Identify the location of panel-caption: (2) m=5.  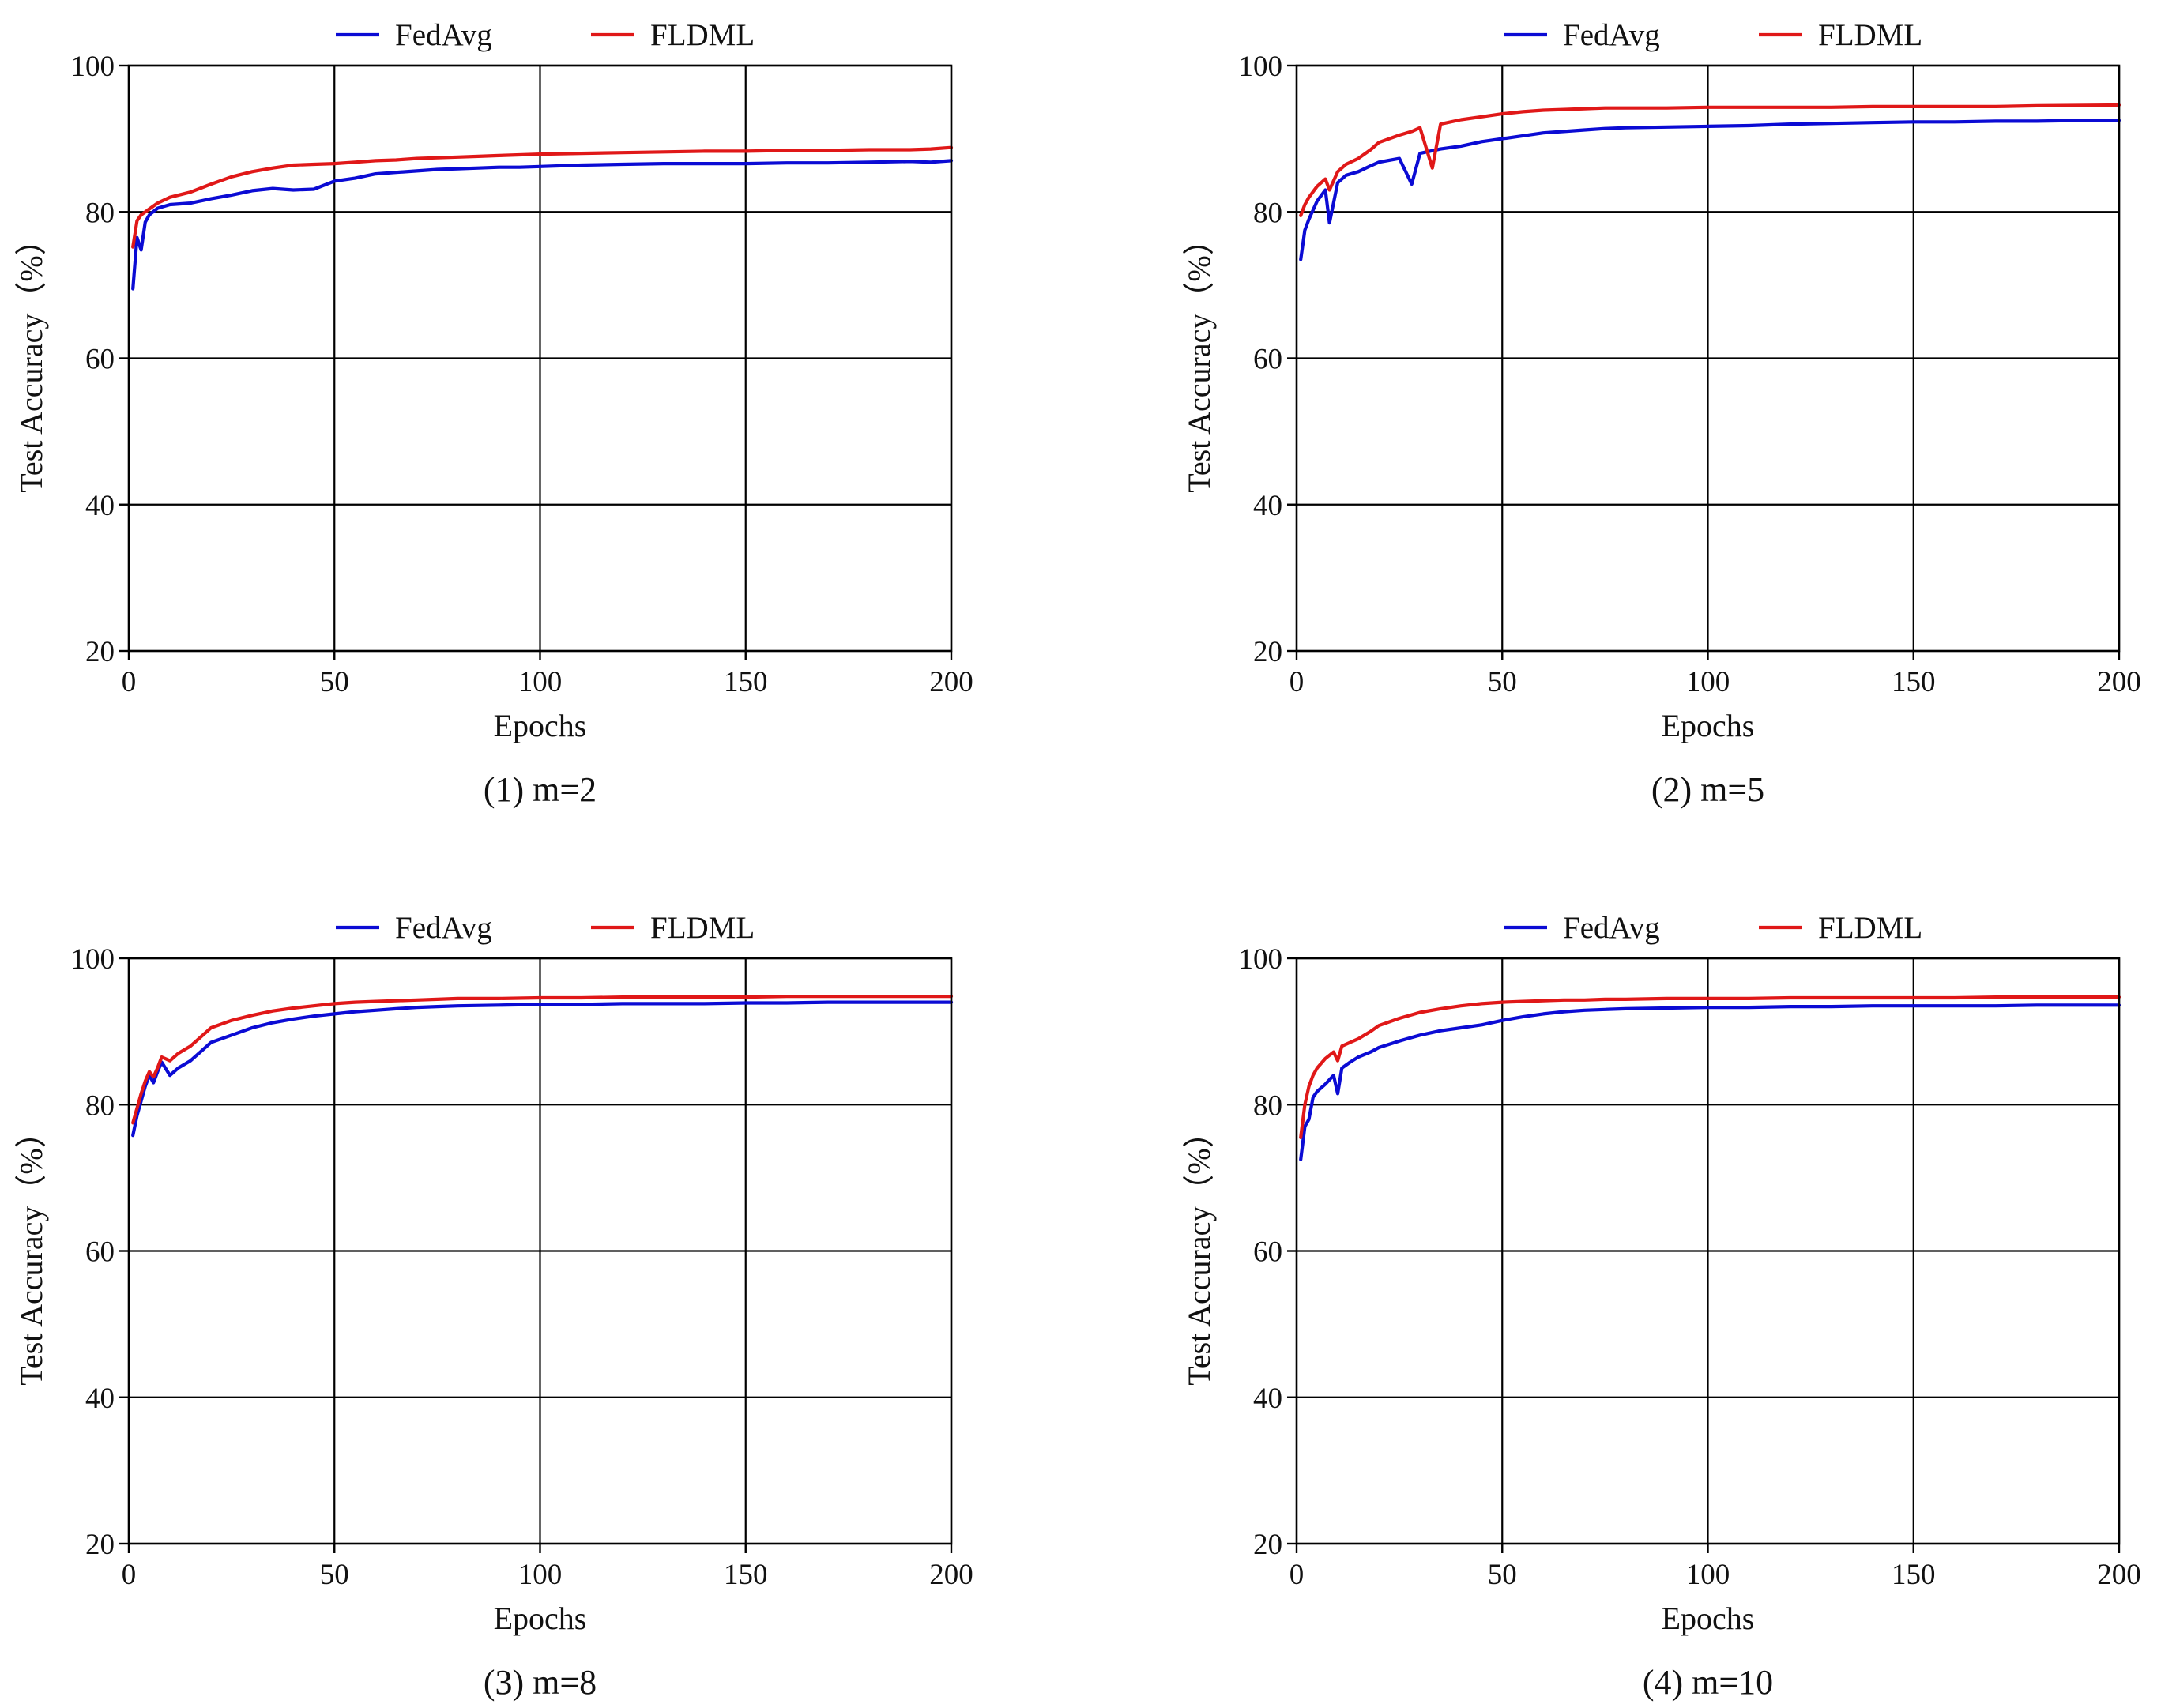
(1707, 789).